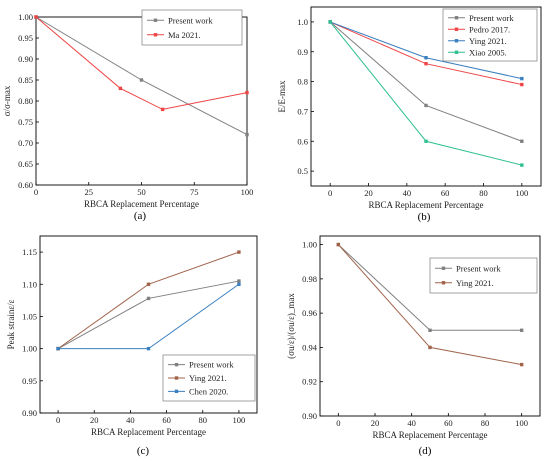 The width and height of the screenshot is (550, 463). What do you see at coordinates (302, 52) in the screenshot?
I see `y-tick-label: 0.9` at bounding box center [302, 52].